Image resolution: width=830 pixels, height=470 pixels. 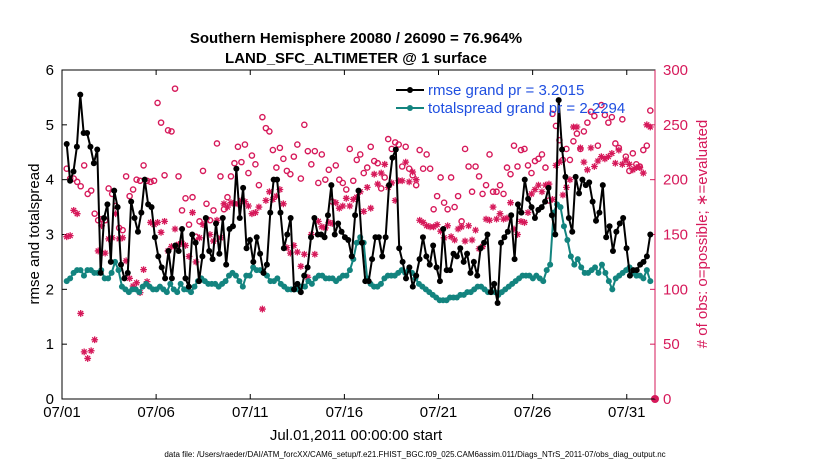 What do you see at coordinates (410, 108) in the screenshot?
I see `legend-spread-marker` at bounding box center [410, 108].